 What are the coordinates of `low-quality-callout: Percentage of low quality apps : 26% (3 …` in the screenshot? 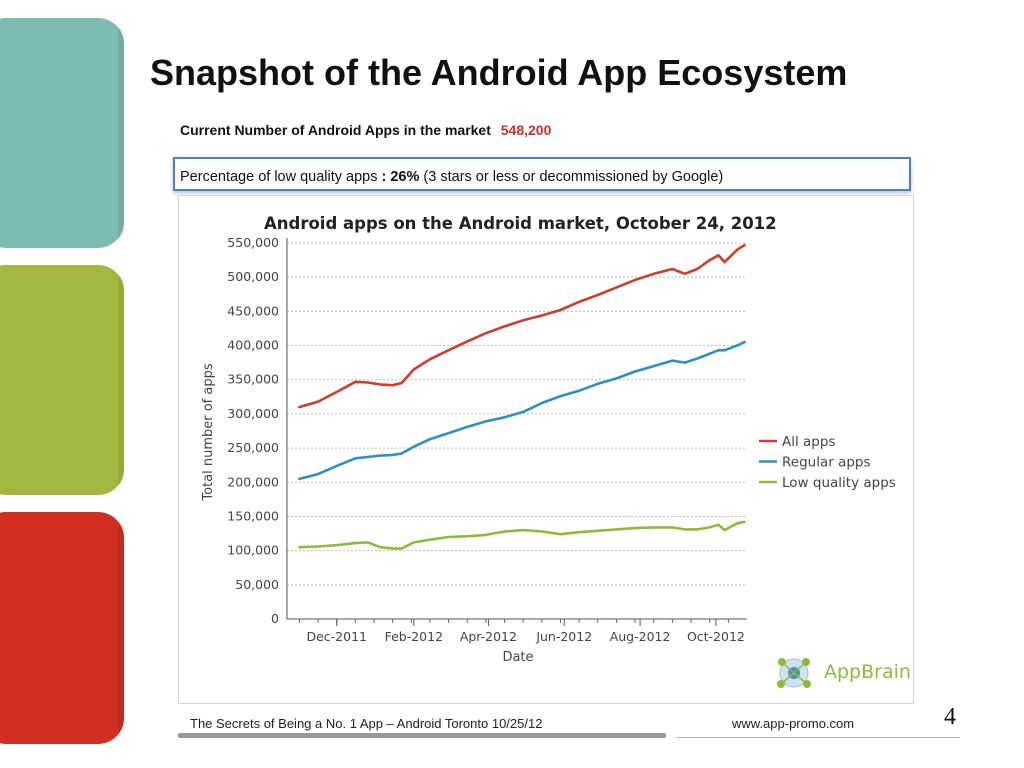 It's located at (542, 174).